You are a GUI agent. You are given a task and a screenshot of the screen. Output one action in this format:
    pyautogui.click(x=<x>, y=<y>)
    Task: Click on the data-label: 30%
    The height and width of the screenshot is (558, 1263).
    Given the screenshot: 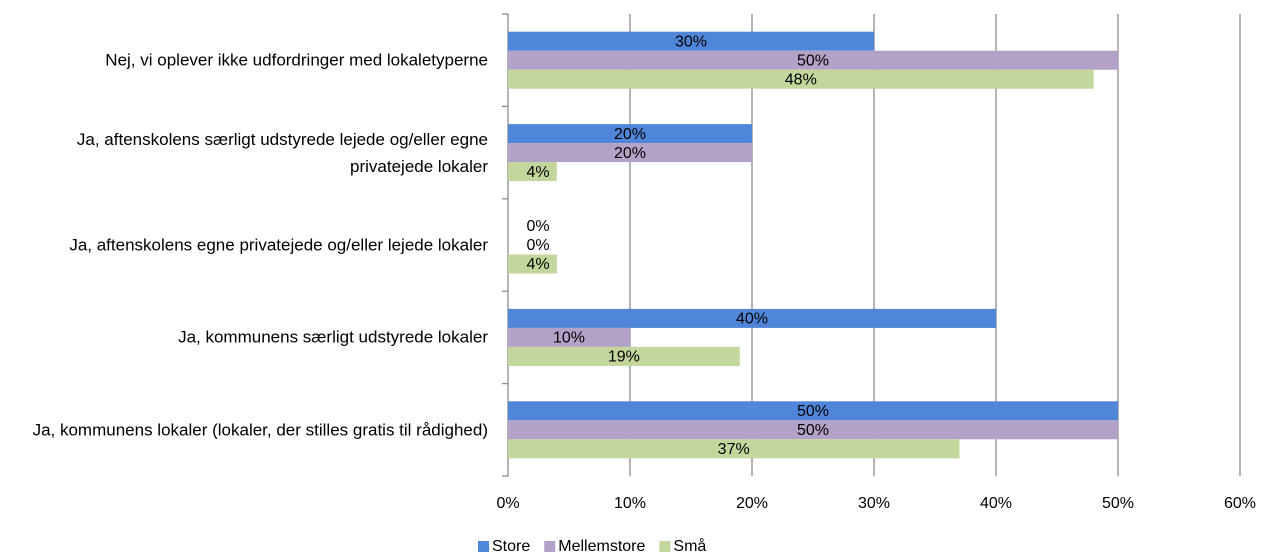 What is the action you would take?
    pyautogui.click(x=691, y=41)
    